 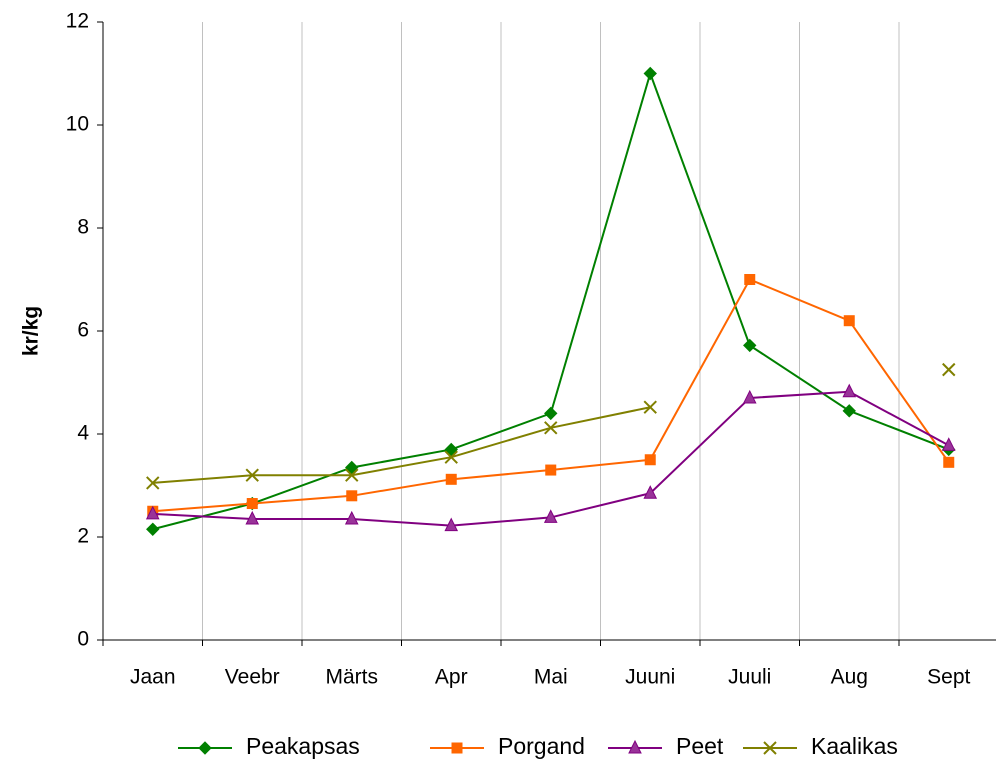 I want to click on legend-label: Kaalikas, so click(x=854, y=746).